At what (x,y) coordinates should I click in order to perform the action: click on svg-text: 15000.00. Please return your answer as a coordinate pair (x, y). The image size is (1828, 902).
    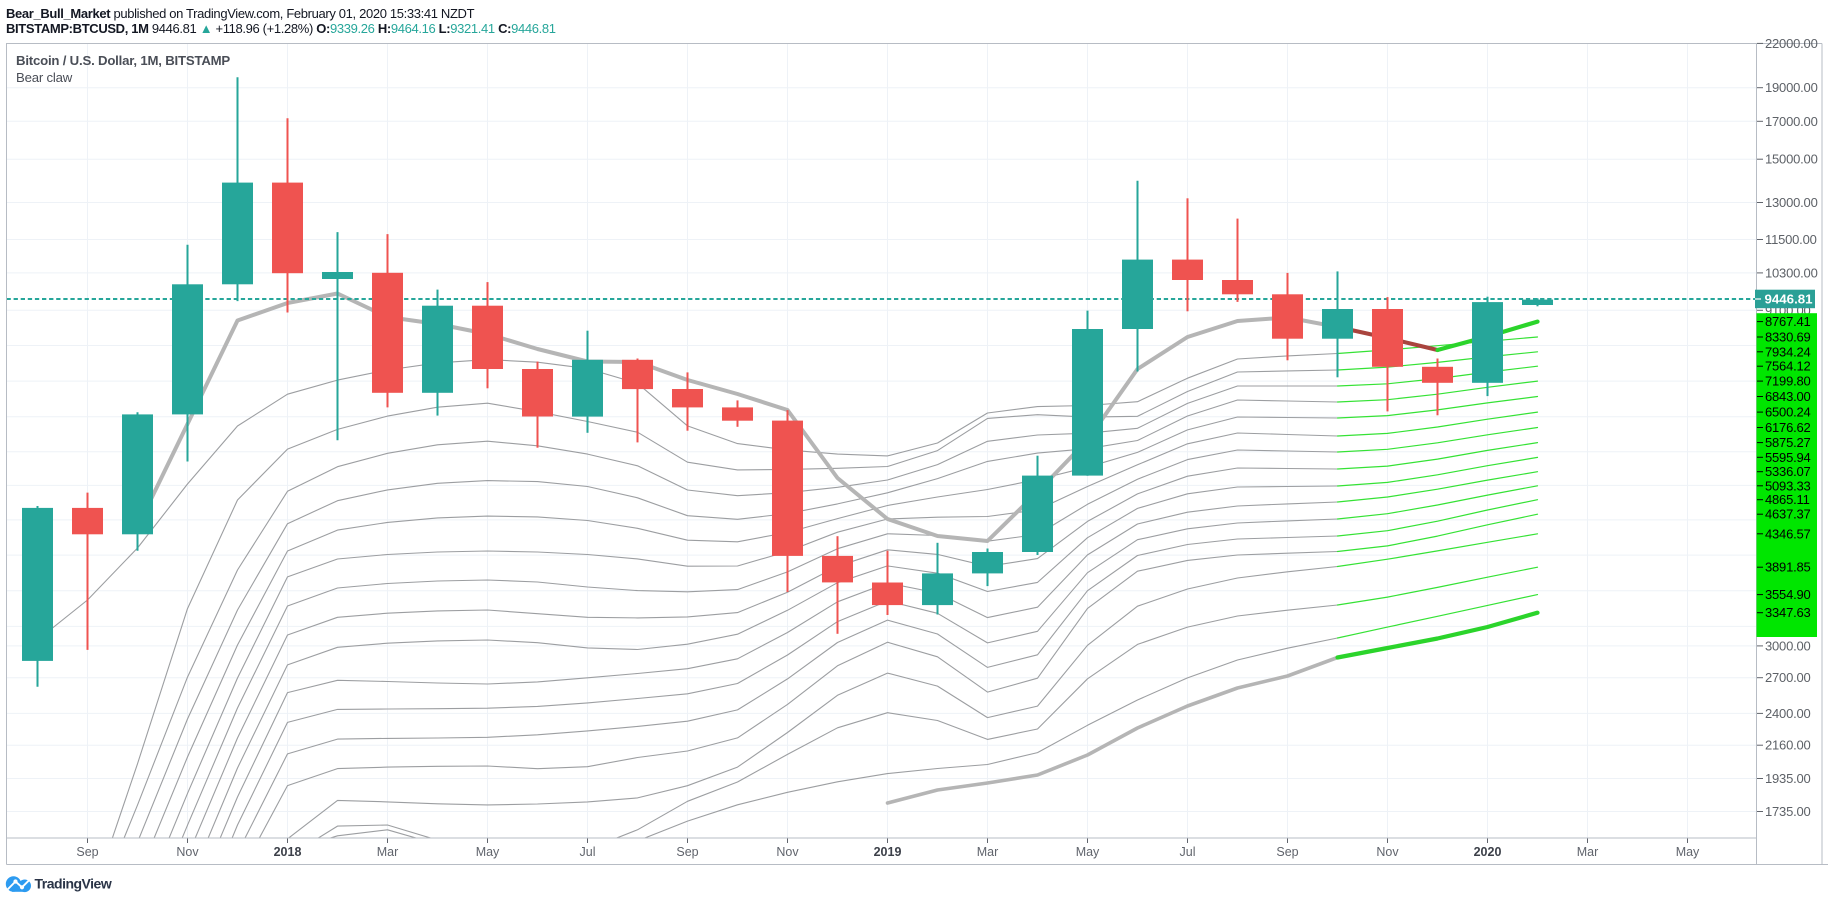
    Looking at the image, I should click on (1791, 159).